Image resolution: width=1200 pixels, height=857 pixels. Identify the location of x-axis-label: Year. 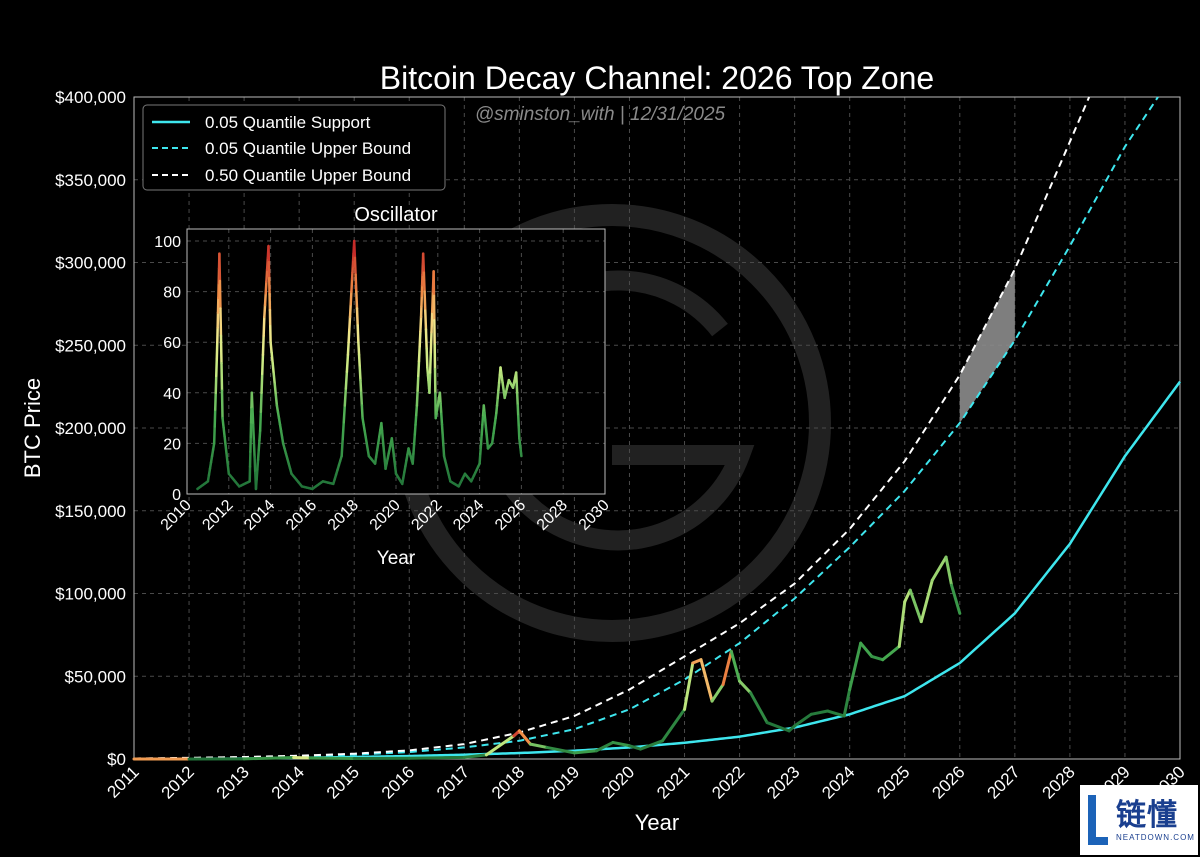
(657, 822).